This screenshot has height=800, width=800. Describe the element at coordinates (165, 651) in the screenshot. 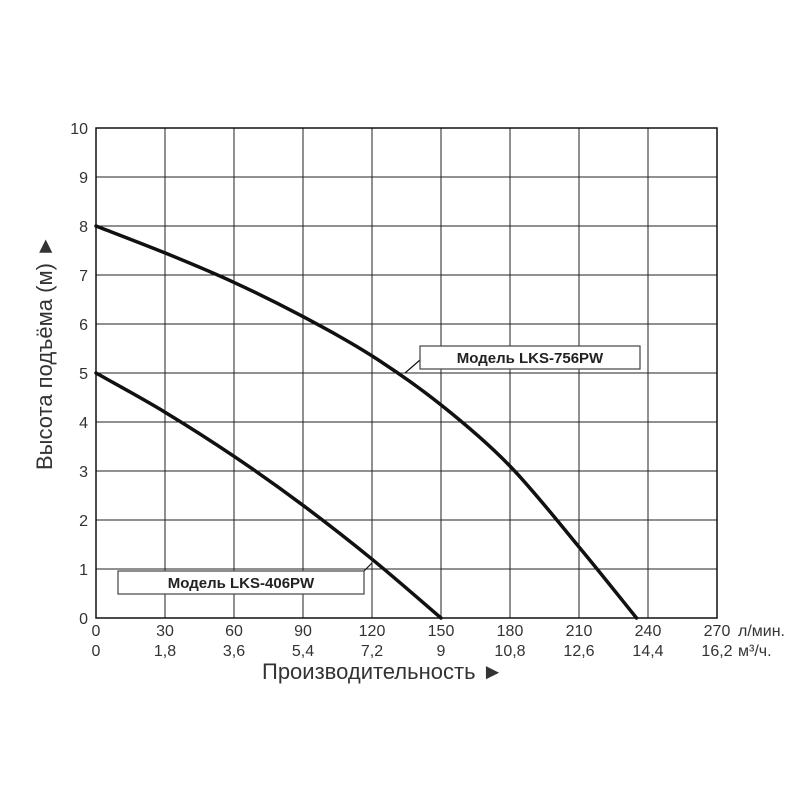

I see `x-tick-label-secondary-1: 1,8` at that location.